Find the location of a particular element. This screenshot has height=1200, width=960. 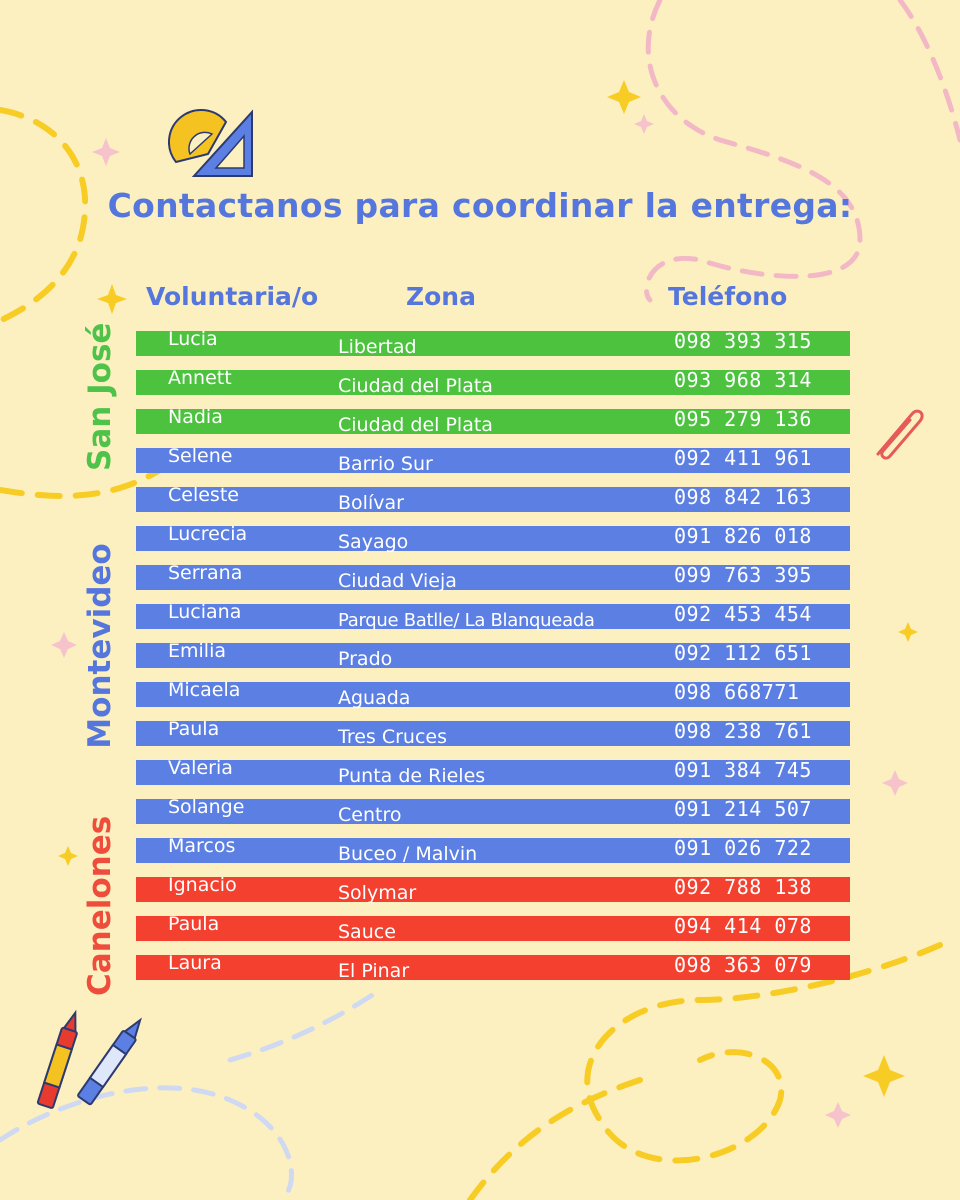

table-row: Valeria Punta de Rieles 091 384 745 is located at coordinates (493, 772).